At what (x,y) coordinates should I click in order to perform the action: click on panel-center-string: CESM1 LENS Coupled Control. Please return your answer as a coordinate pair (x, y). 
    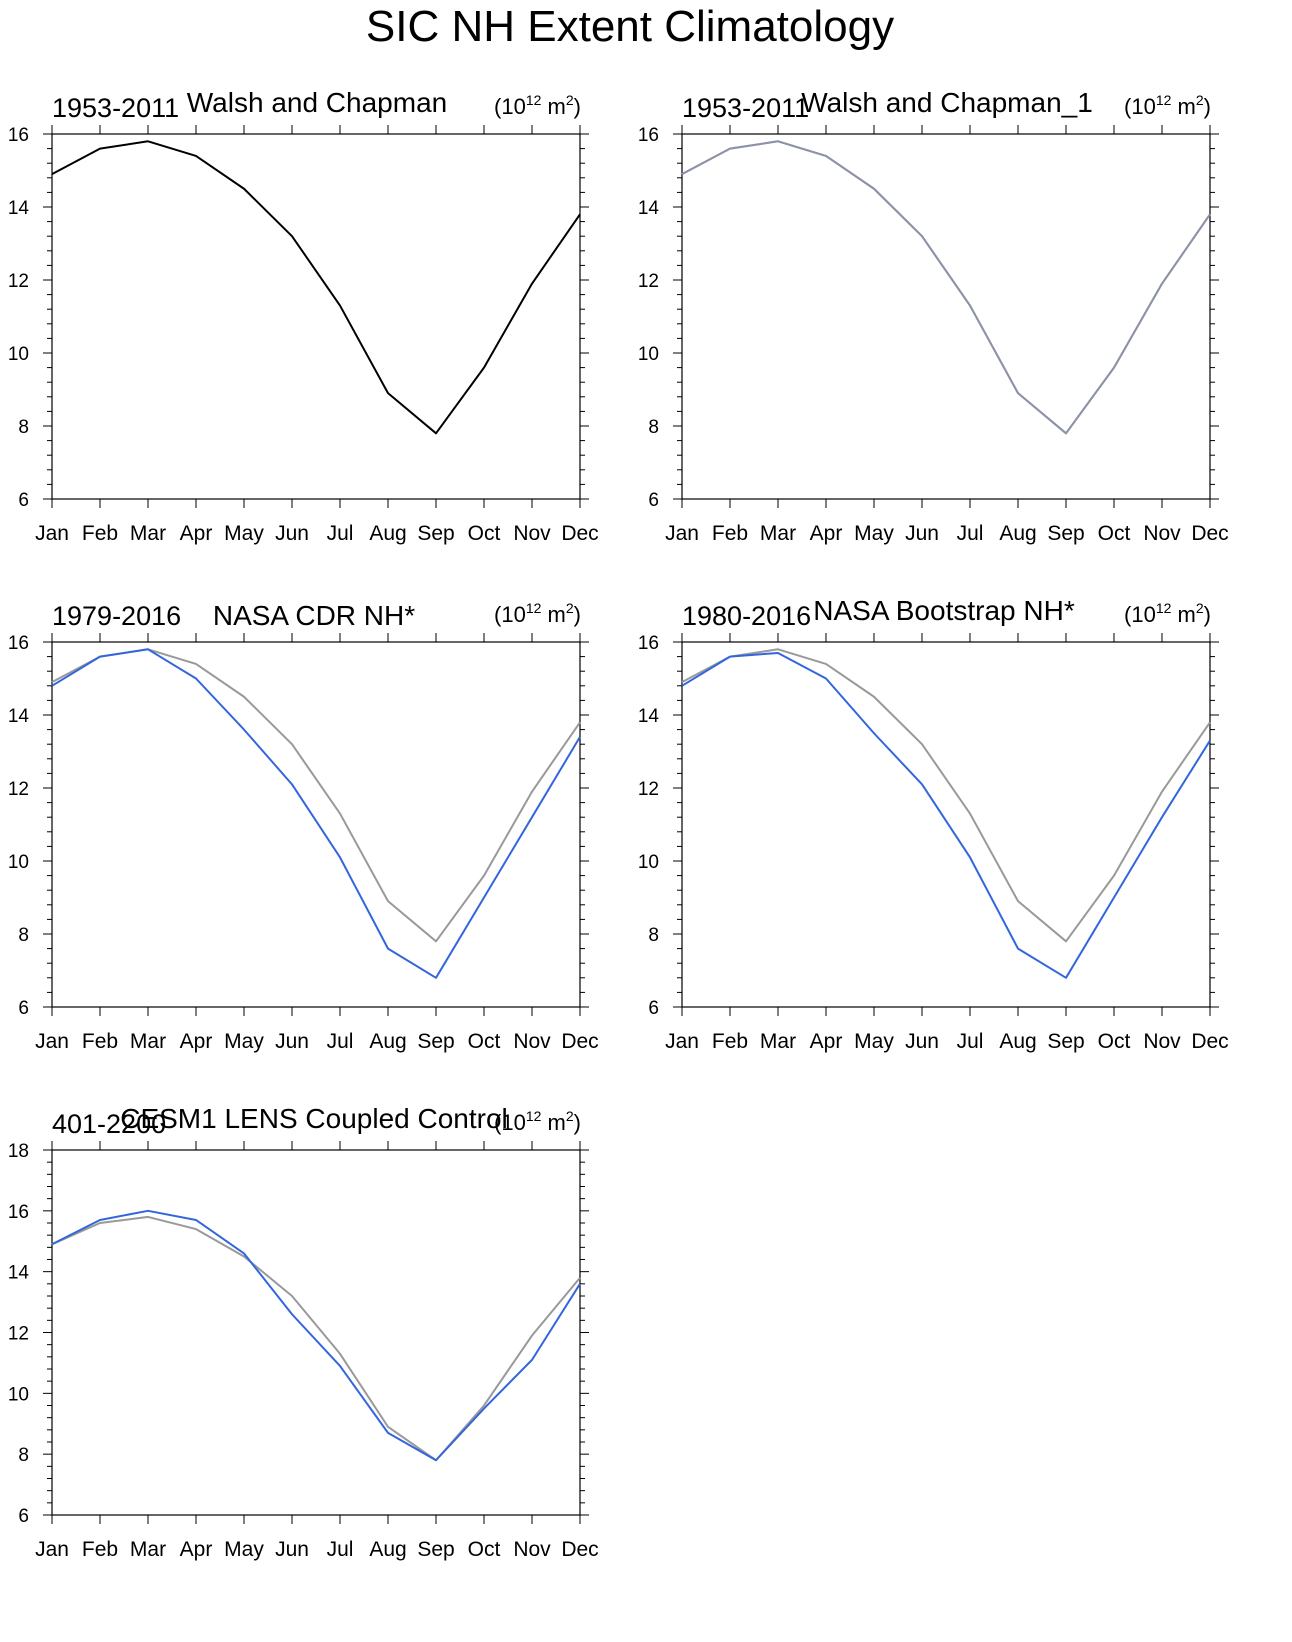
    Looking at the image, I should click on (314, 1118).